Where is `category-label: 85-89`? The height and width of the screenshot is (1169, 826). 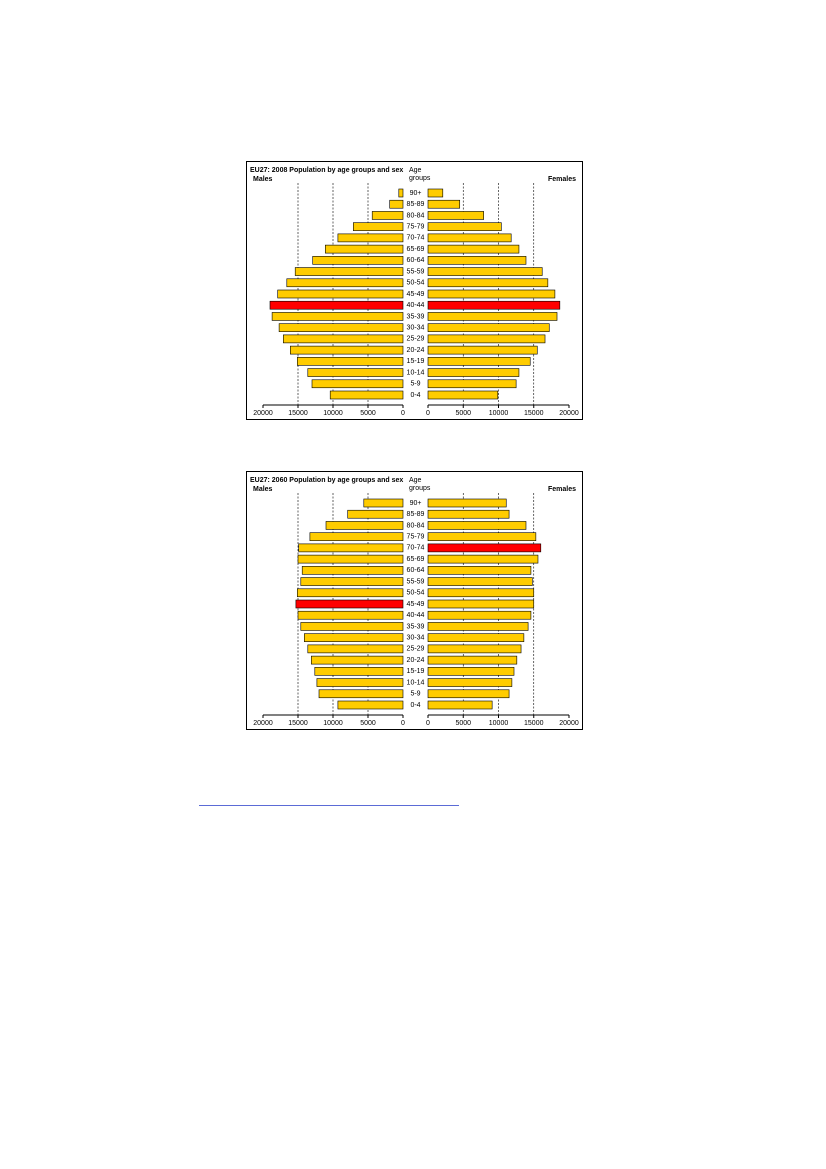 category-label: 85-89 is located at coordinates (416, 204).